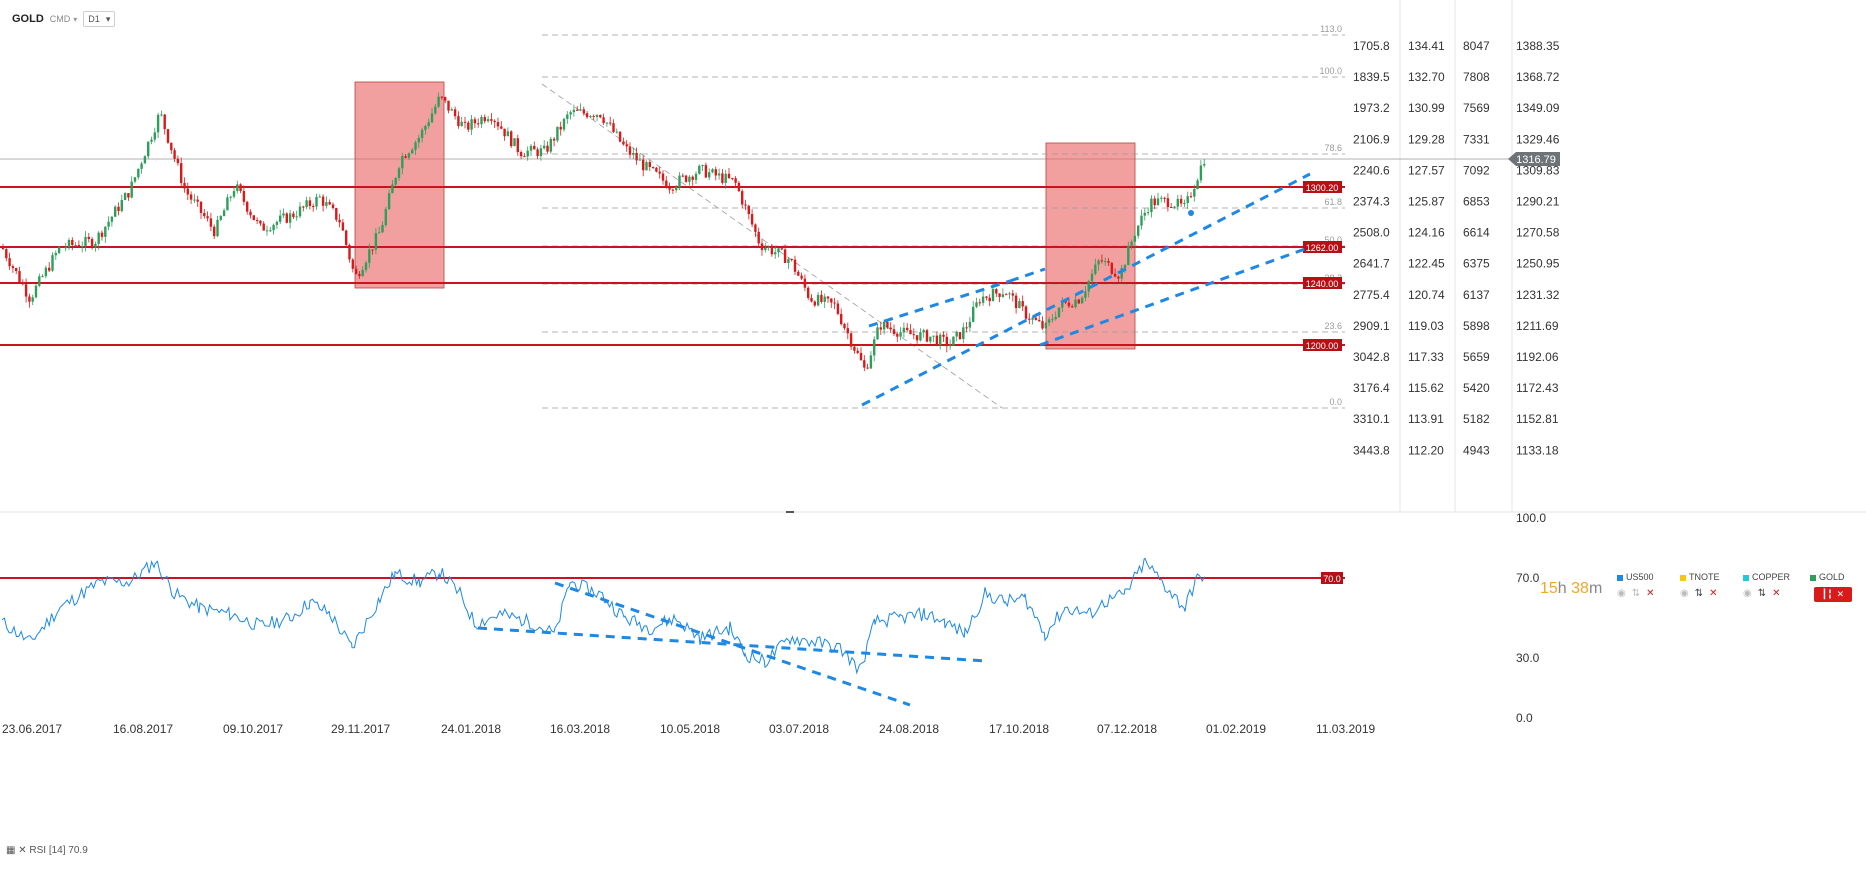 The image size is (1866, 885). I want to click on indicator-settings-icon: ▦ ✕, so click(16, 850).